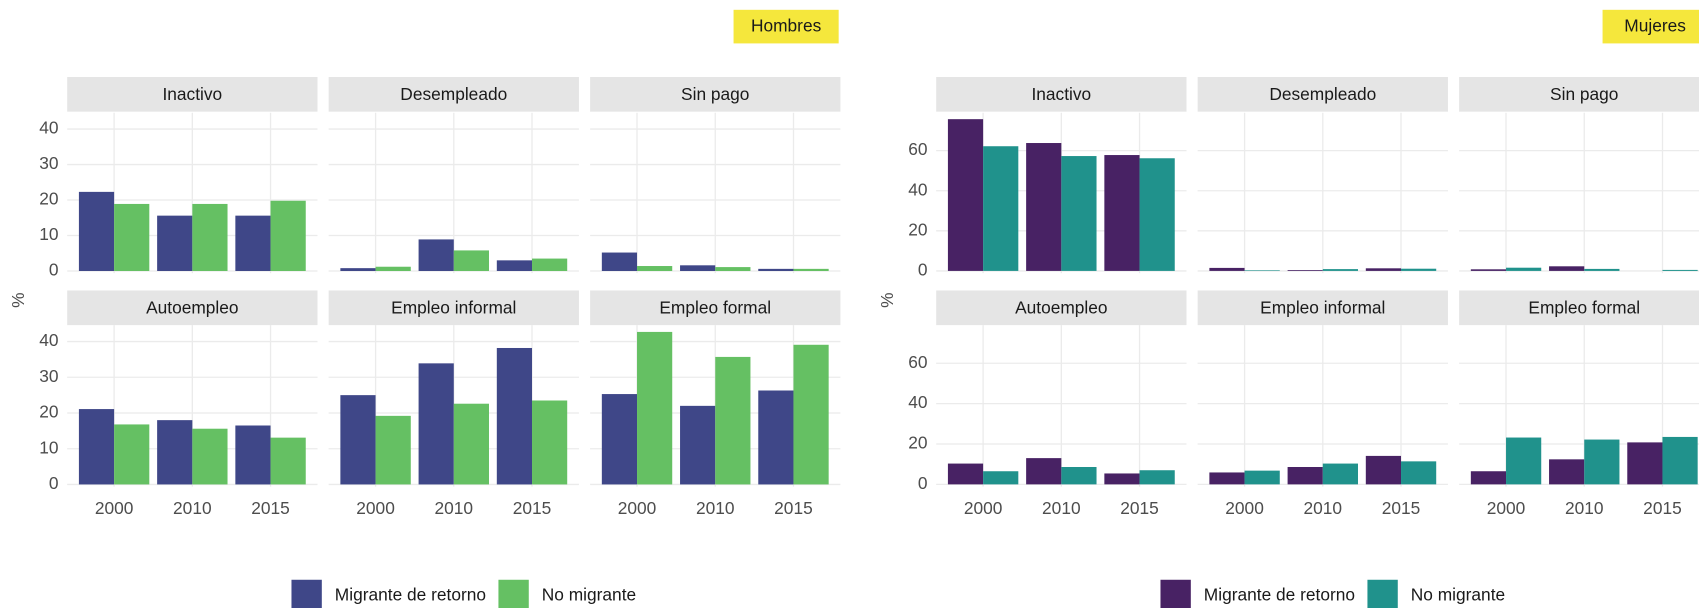  Describe the element at coordinates (1458, 595) in the screenshot. I see `legend-label: No migrante` at that location.